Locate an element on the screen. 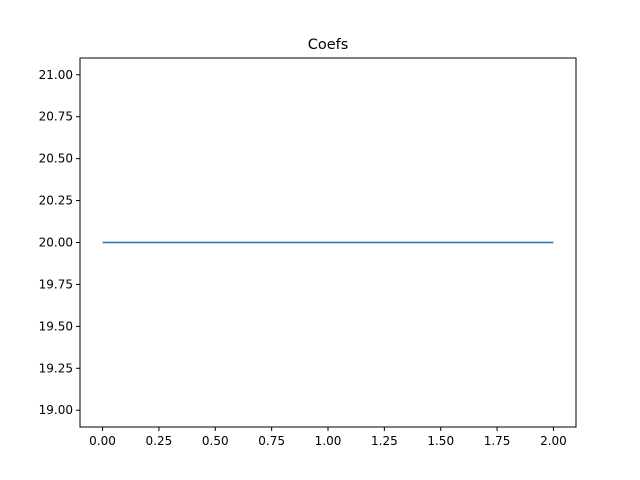  chart-title: Coefs is located at coordinates (328, 45).